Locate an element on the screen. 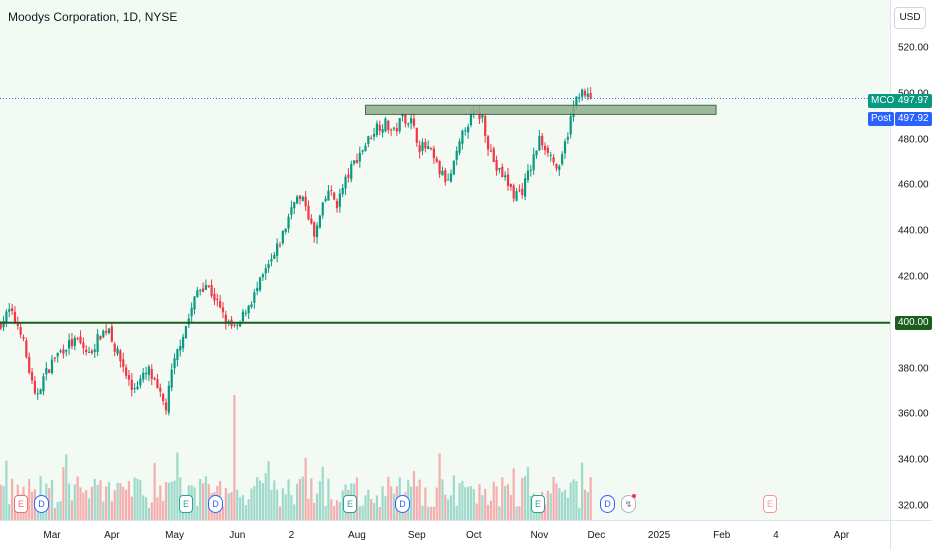  x-tick-label: 2 is located at coordinates (291, 535).